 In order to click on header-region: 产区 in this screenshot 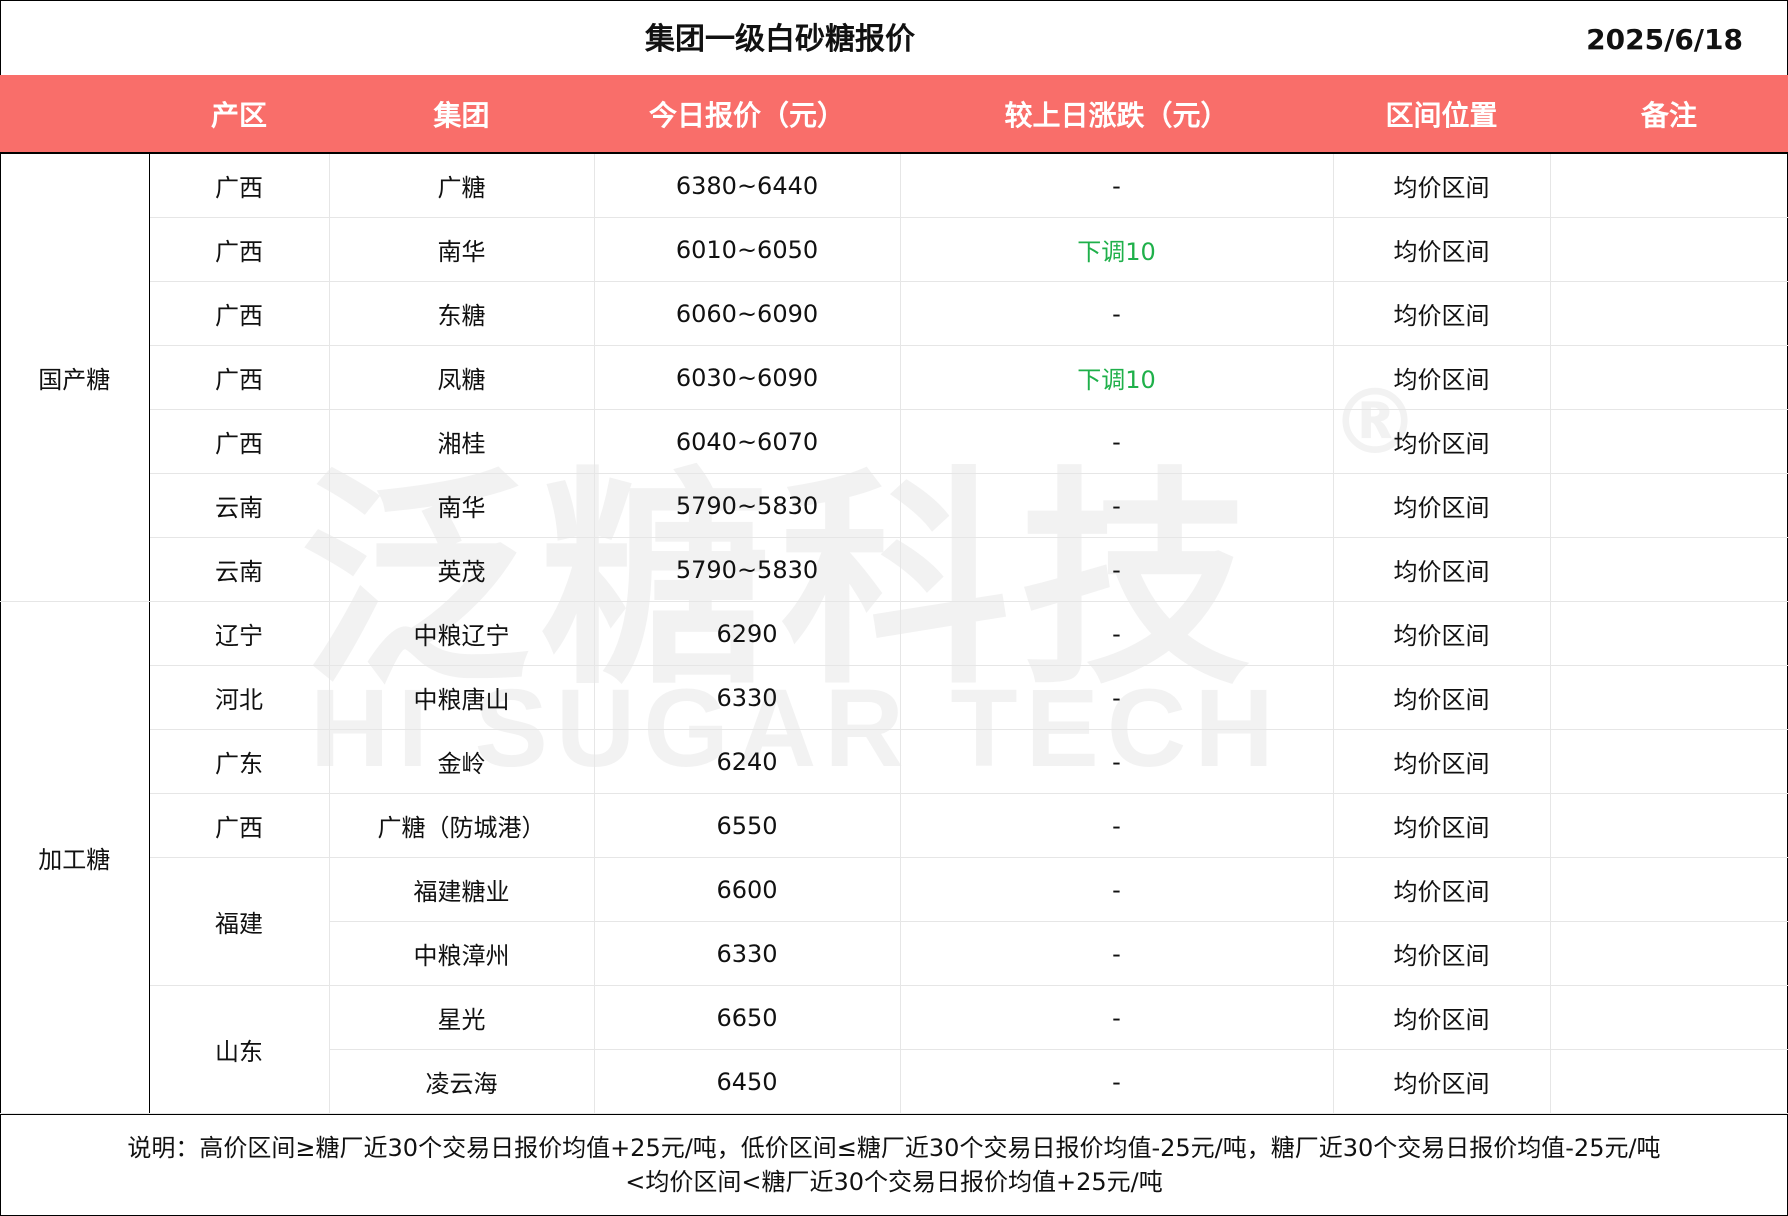, I will do `click(239, 114)`.